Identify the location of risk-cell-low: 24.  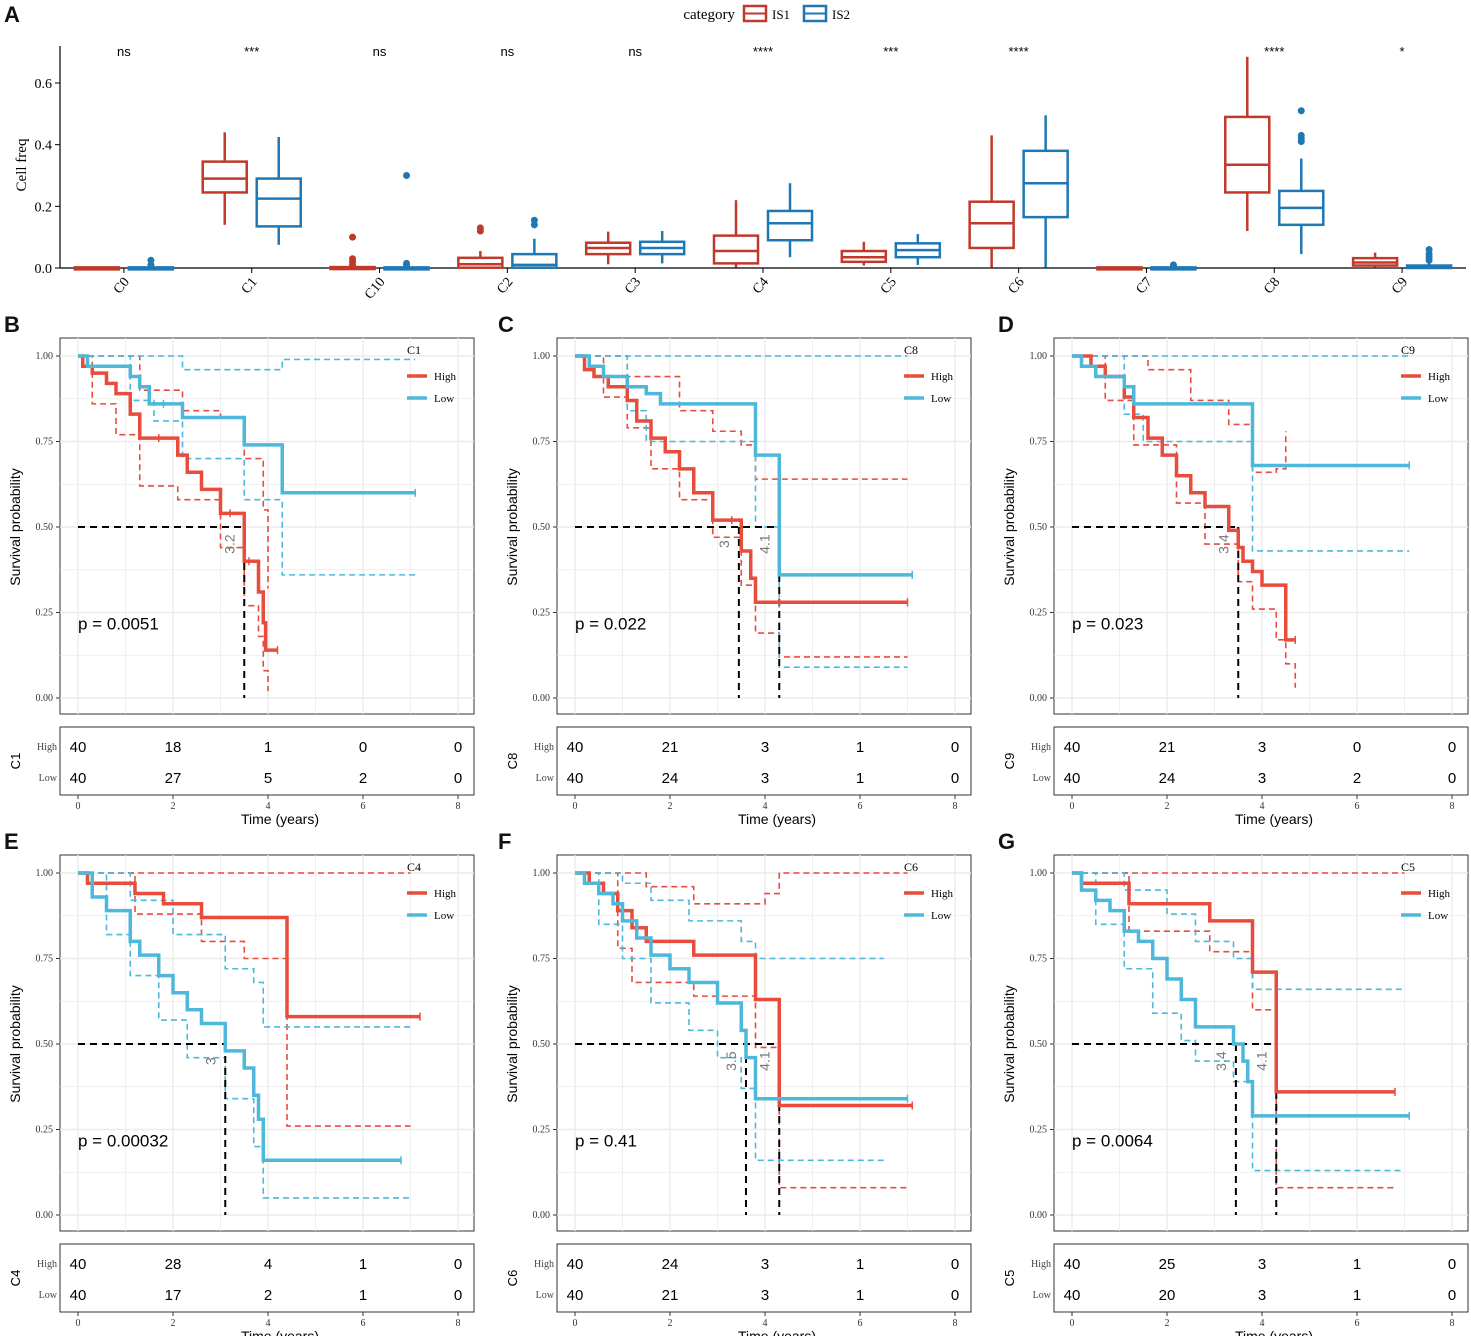
(1167, 778).